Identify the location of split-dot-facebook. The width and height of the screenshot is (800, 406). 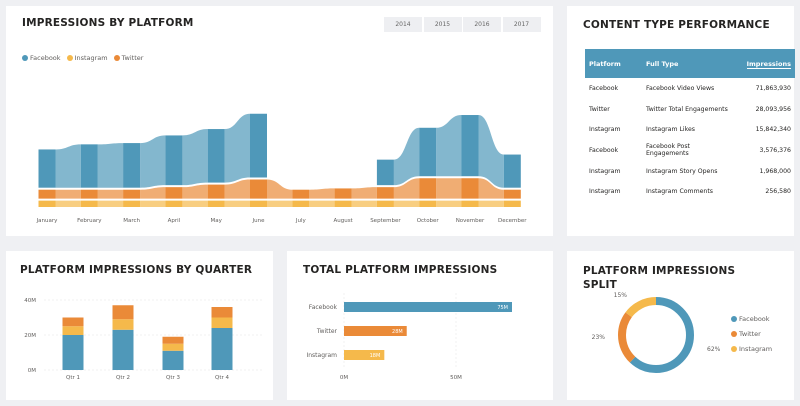
(734, 318).